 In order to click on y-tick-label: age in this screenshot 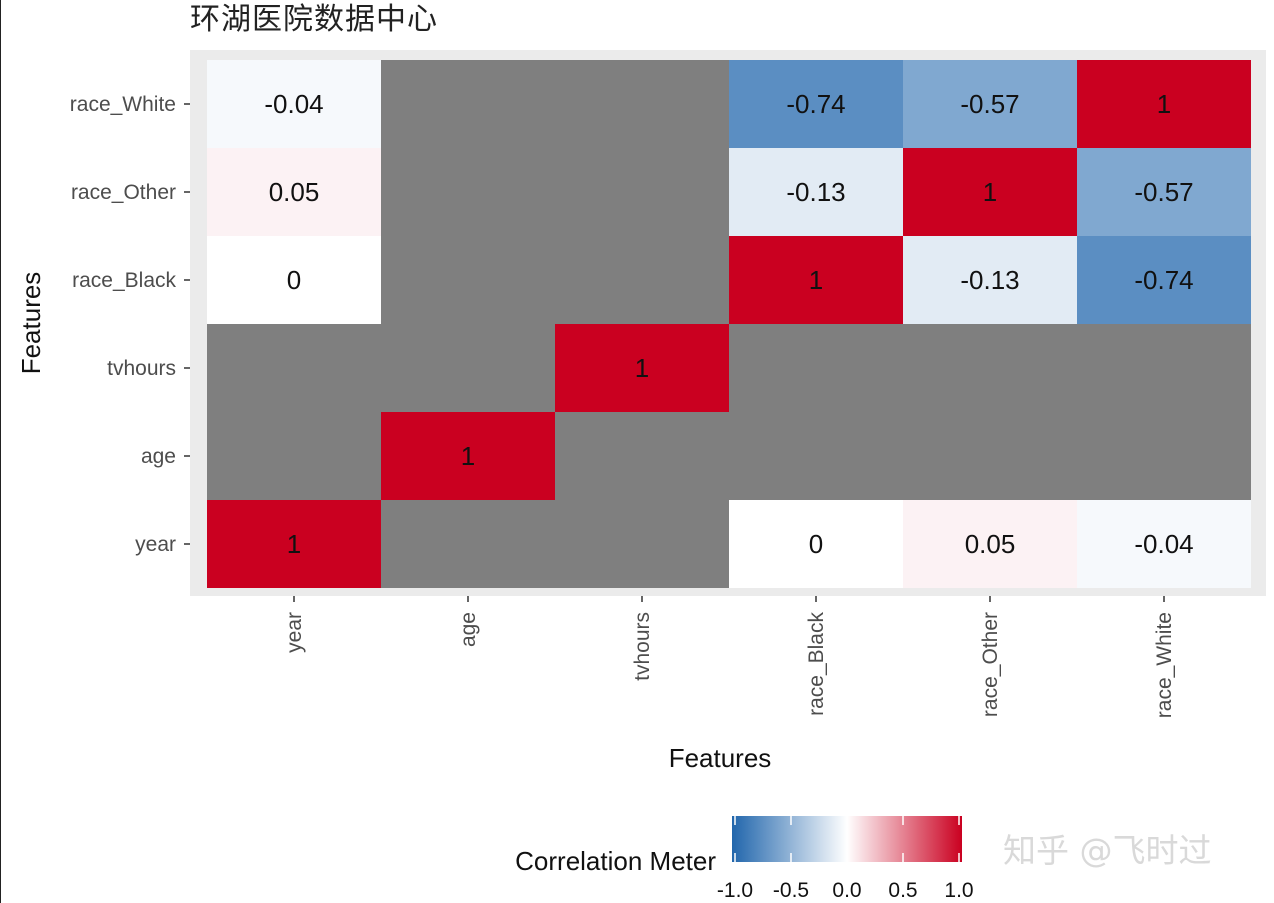, I will do `click(158, 456)`.